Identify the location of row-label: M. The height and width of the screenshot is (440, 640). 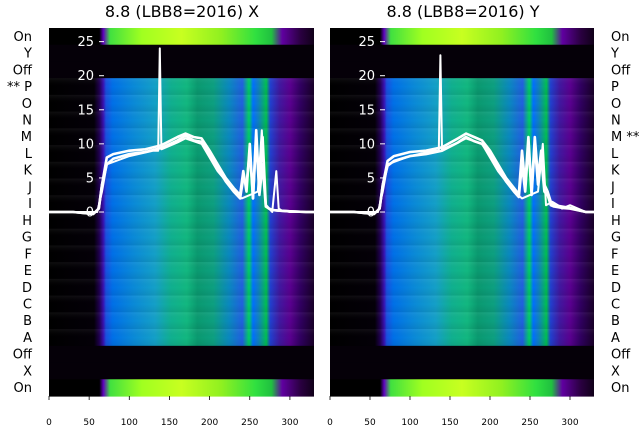
(26, 137).